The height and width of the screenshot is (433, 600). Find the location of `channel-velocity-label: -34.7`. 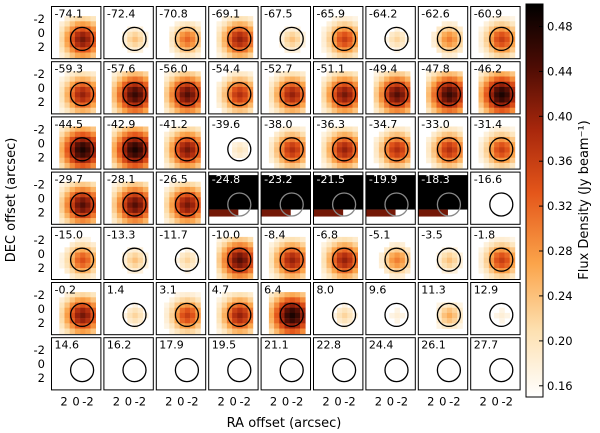

channel-velocity-label: -34.7 is located at coordinates (383, 124).